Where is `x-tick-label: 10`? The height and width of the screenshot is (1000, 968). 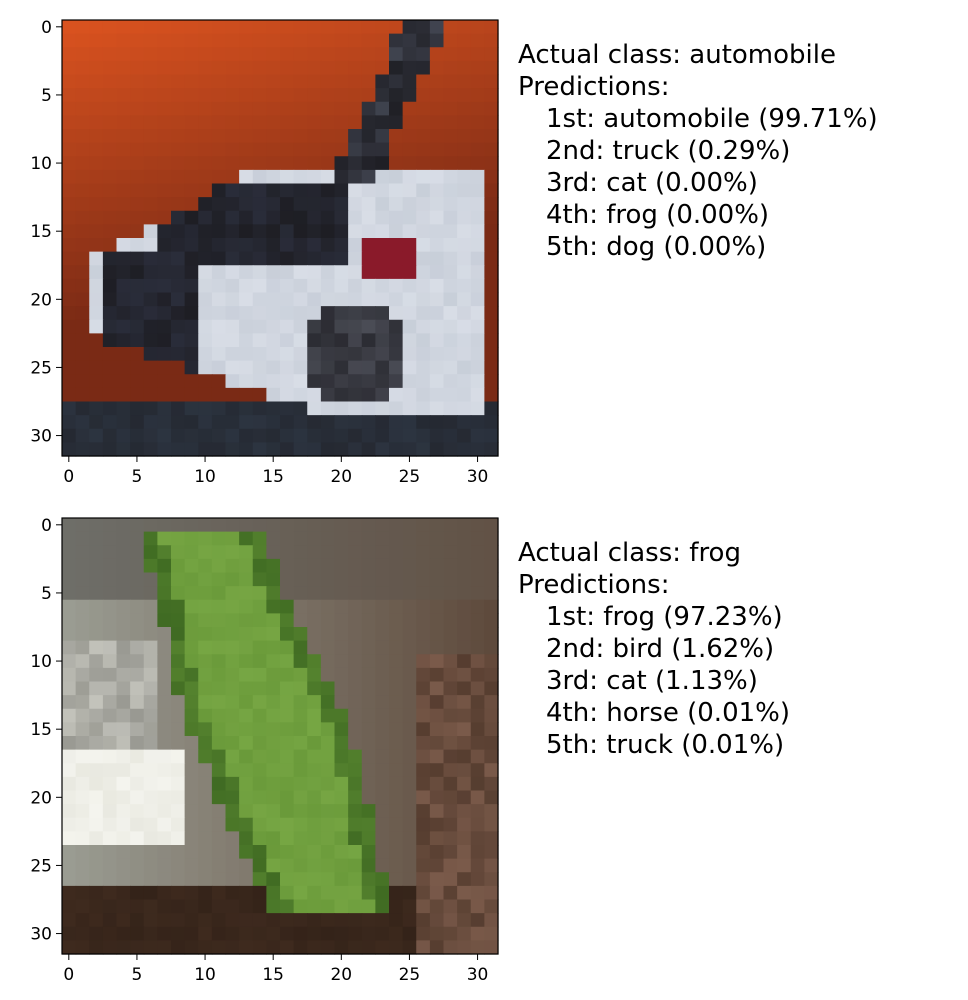
x-tick-label: 10 is located at coordinates (205, 975).